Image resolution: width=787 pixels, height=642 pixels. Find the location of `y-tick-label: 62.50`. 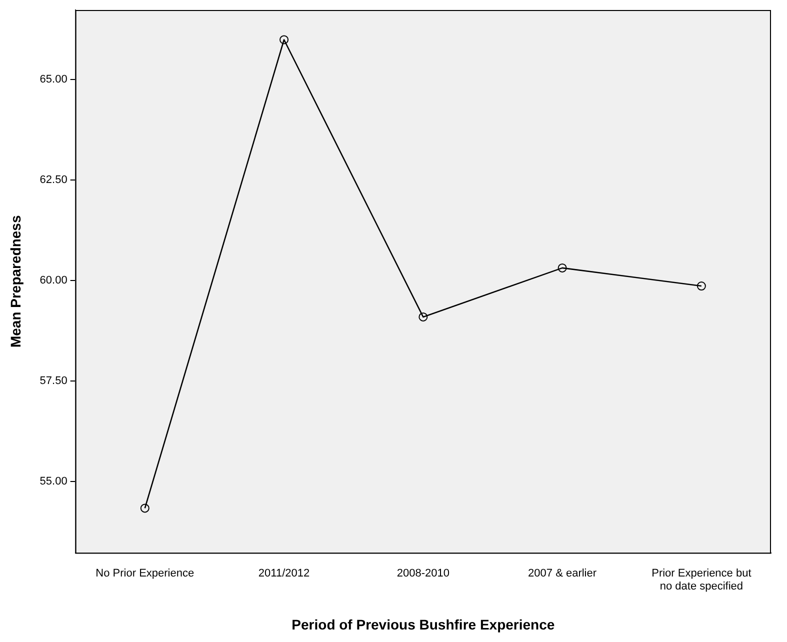

y-tick-label: 62.50 is located at coordinates (54, 180).